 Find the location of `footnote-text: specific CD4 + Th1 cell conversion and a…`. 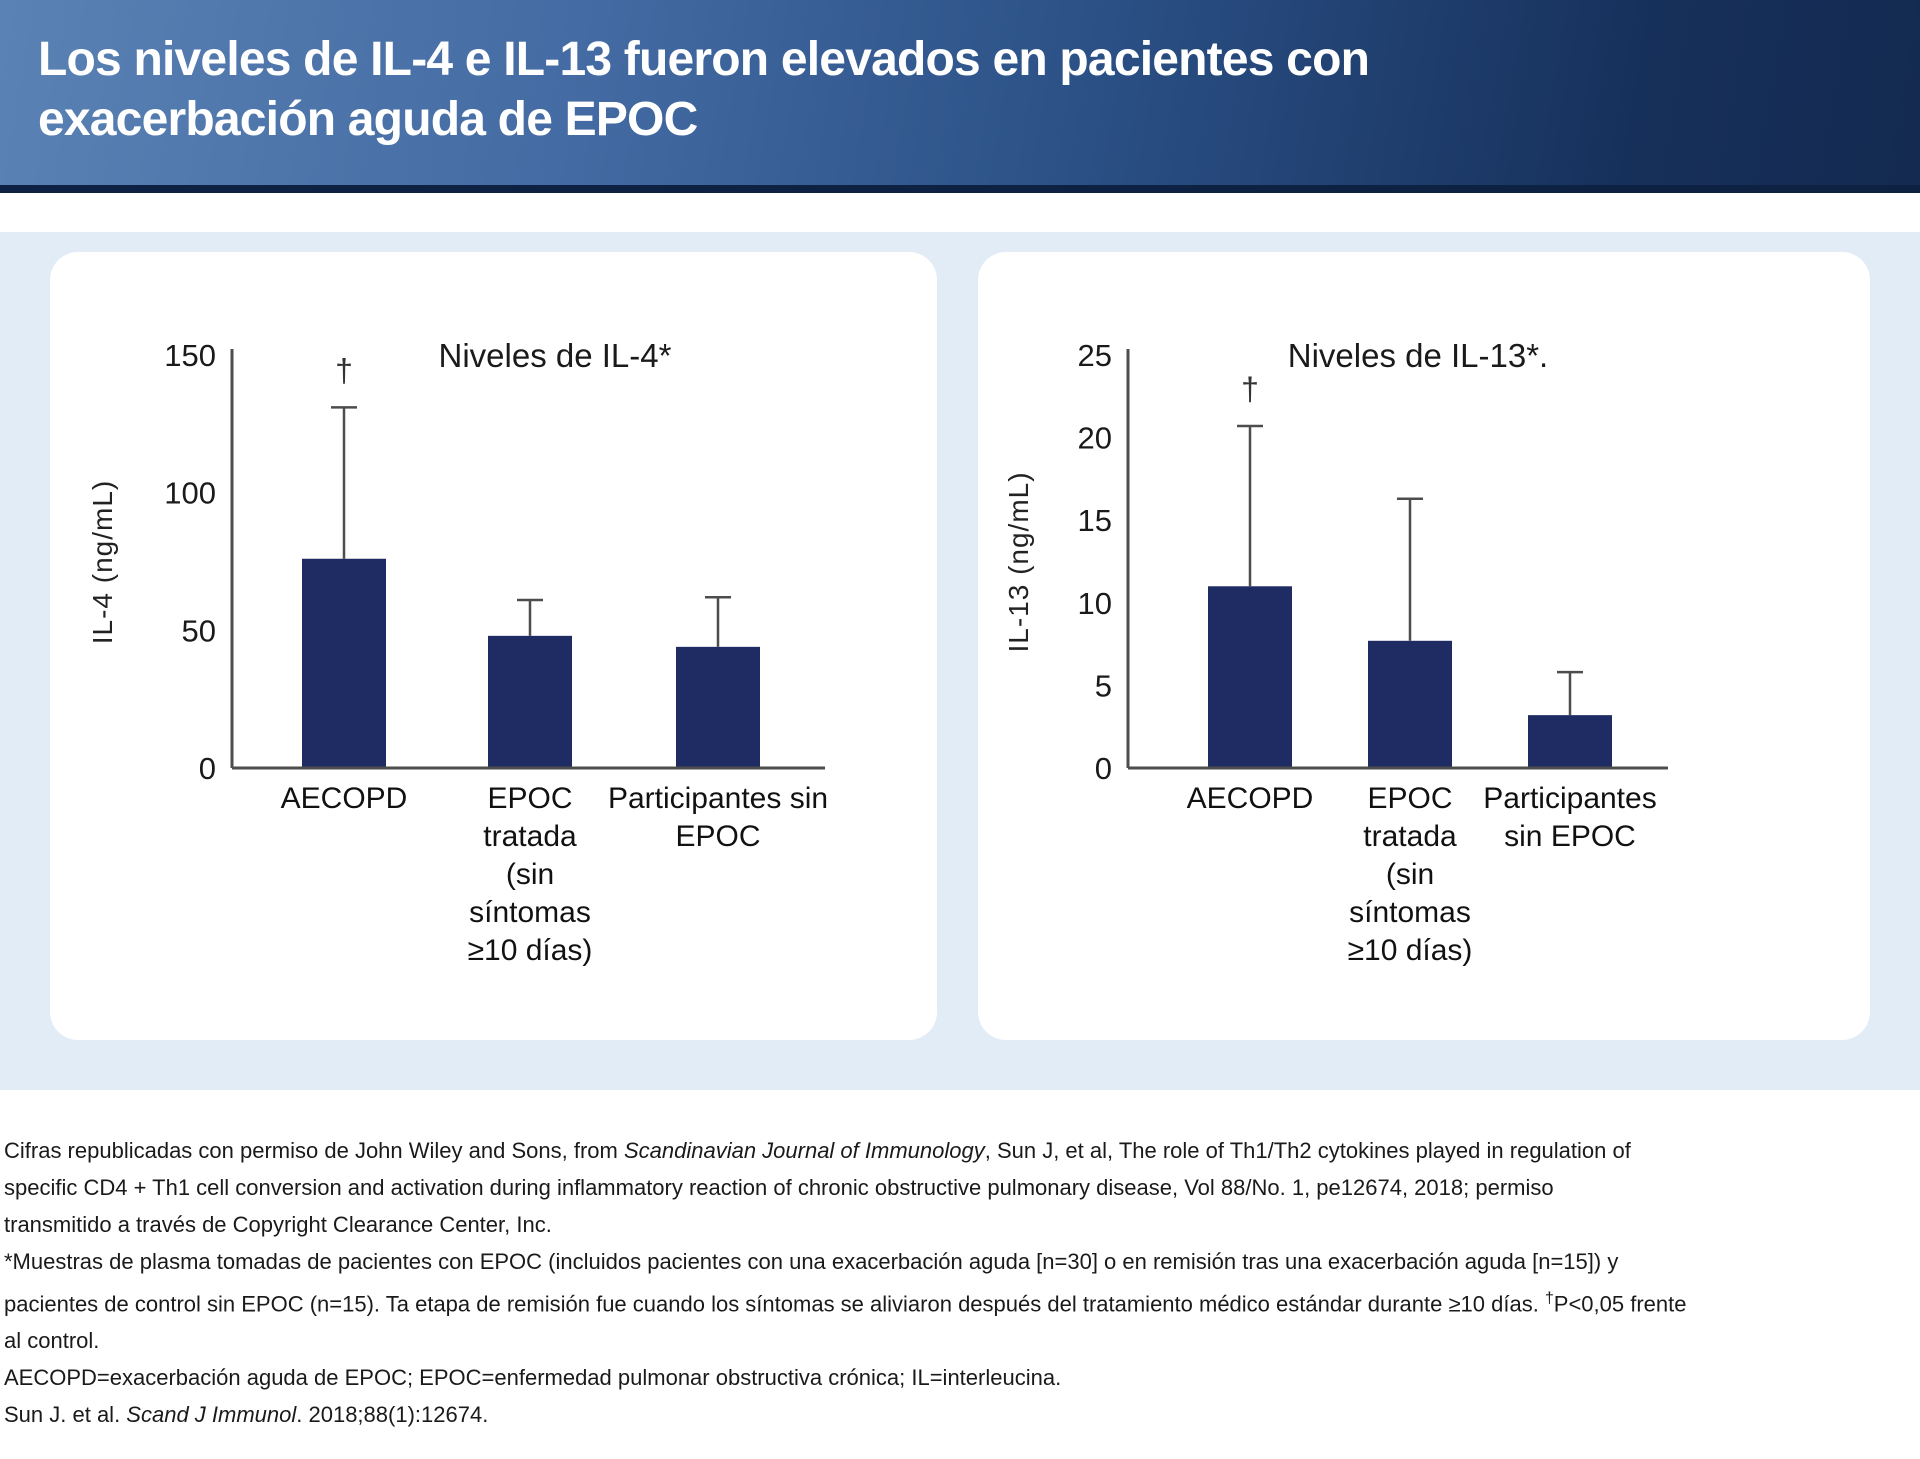

footnote-text: specific CD4 + Th1 cell conversion and a… is located at coordinates (779, 1187).